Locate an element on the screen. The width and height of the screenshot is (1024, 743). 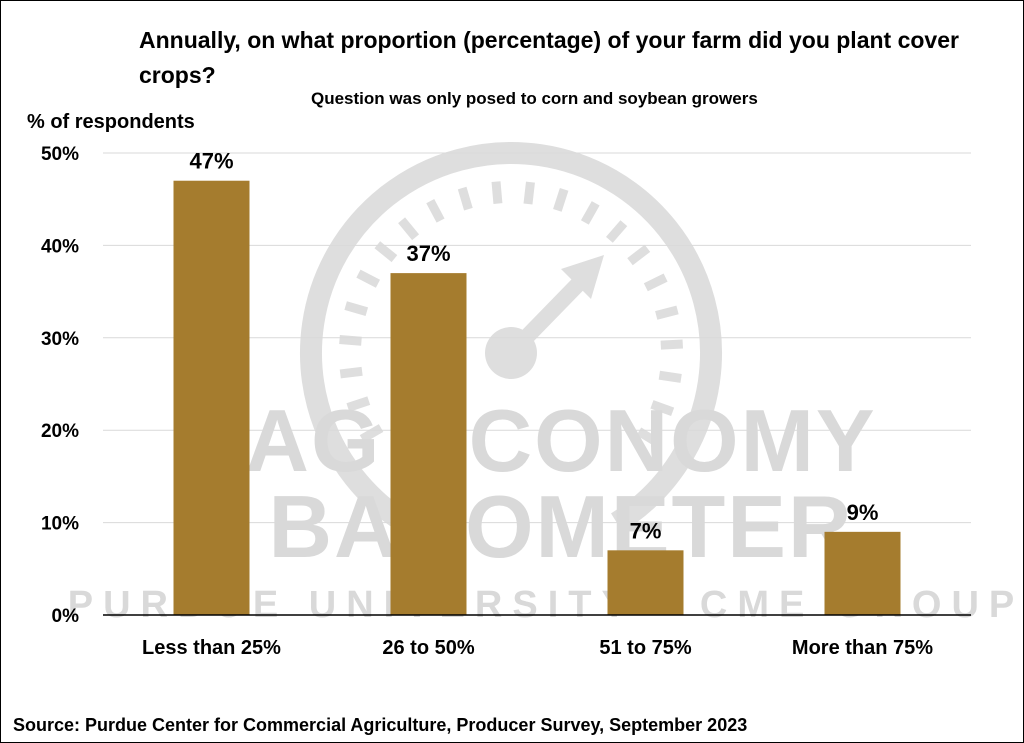
y-axis-label: % of respondents is located at coordinates (111, 122).